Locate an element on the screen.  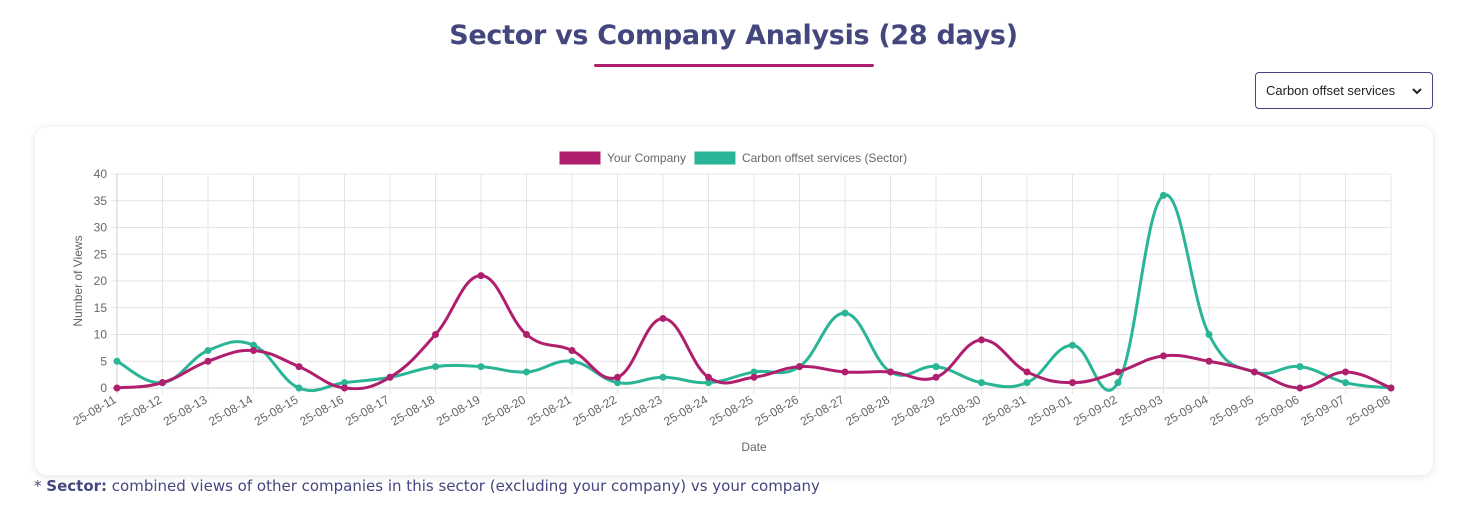
y-axis-title: Number of Views is located at coordinates (78, 280).